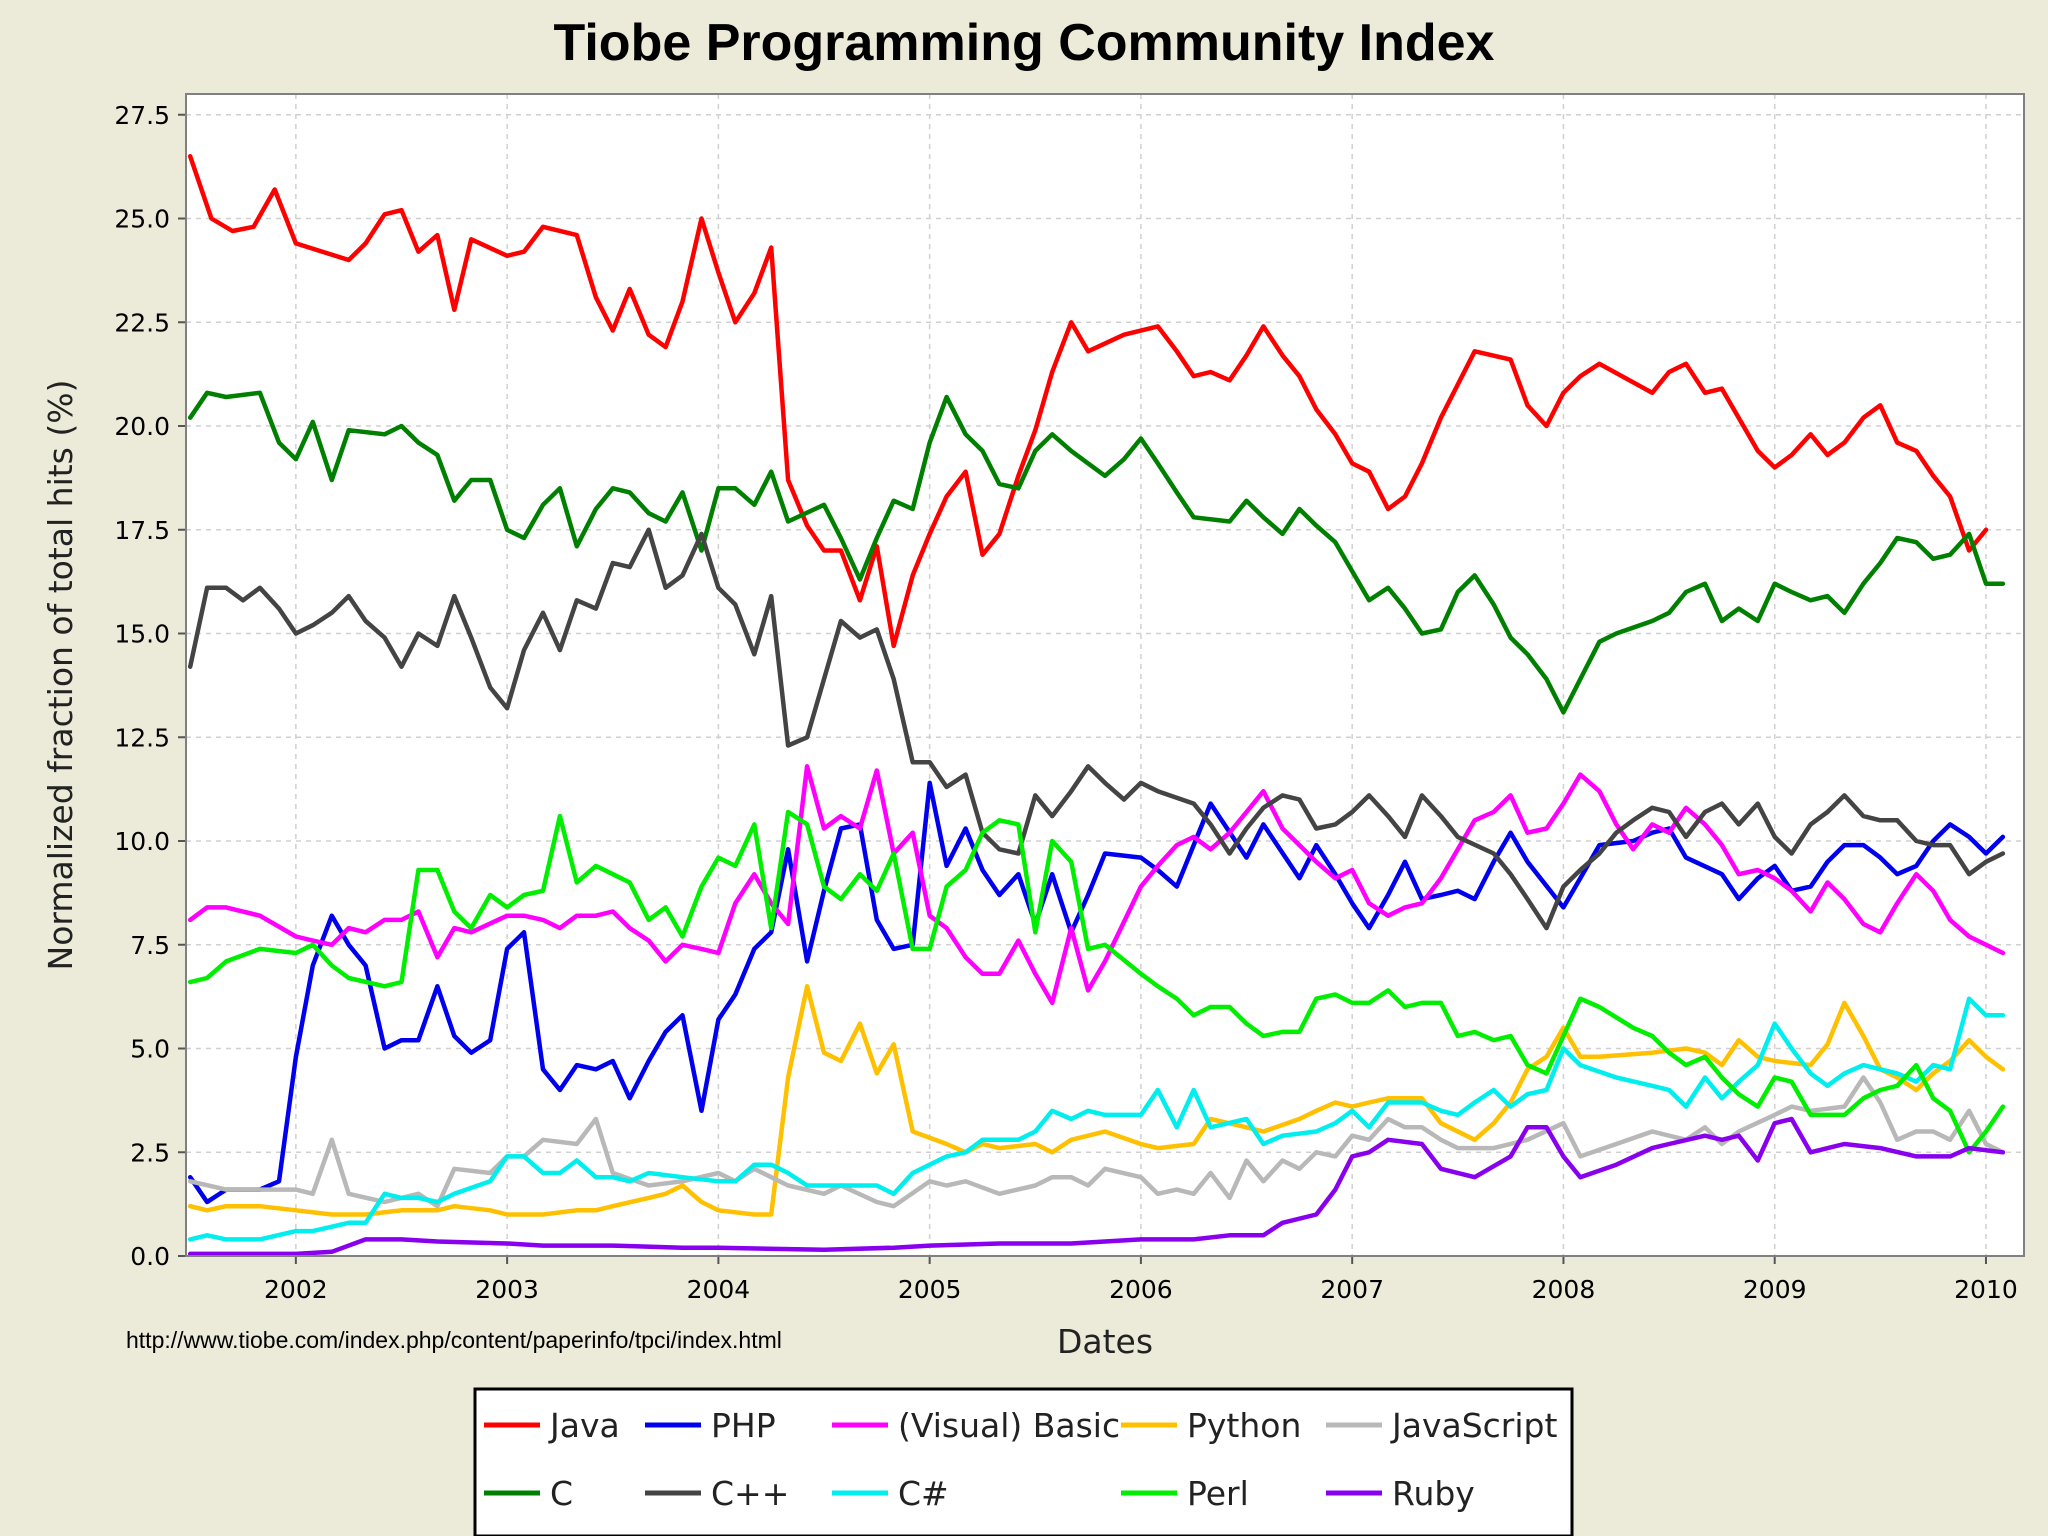 The image size is (2048, 1536). I want to click on legend-label: Ruby, so click(1433, 1493).